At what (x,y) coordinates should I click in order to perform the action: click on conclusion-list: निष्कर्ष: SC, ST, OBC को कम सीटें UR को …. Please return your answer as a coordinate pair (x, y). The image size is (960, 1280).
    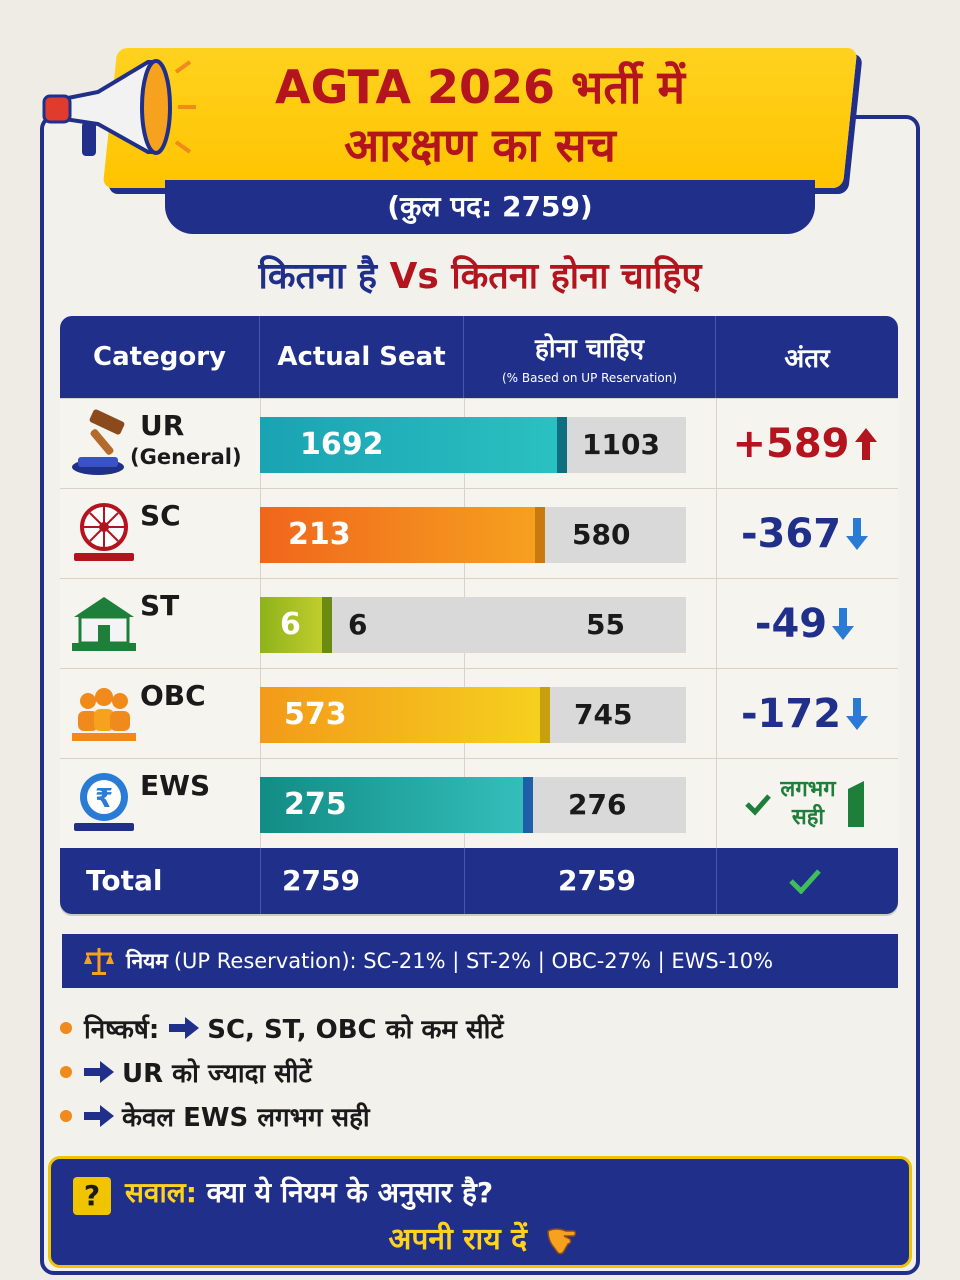
    Looking at the image, I should click on (480, 1072).